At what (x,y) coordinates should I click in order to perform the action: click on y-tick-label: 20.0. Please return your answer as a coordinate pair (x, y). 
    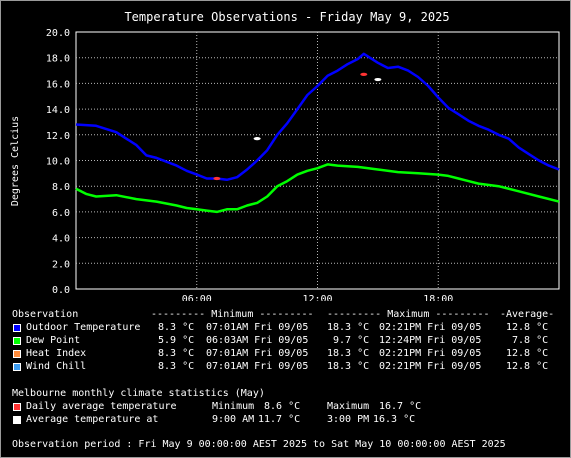
    Looking at the image, I should click on (58, 33).